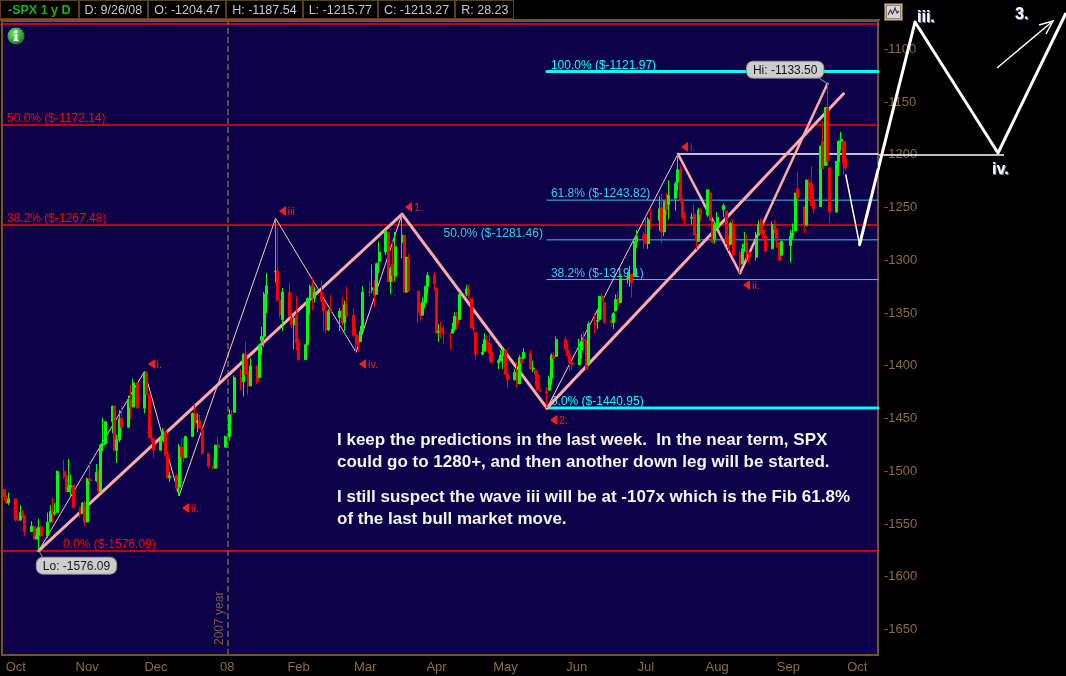 This screenshot has width=1066, height=676. Describe the element at coordinates (227, 666) in the screenshot. I see `x-tick-label: 08` at that location.